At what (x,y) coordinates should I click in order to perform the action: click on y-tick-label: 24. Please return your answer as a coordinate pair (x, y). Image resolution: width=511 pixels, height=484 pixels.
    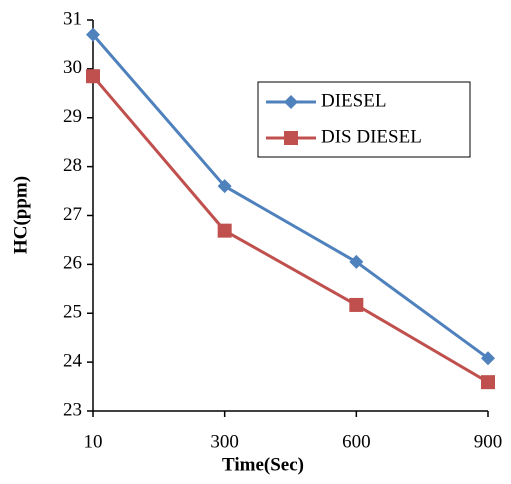
    Looking at the image, I should click on (73, 360).